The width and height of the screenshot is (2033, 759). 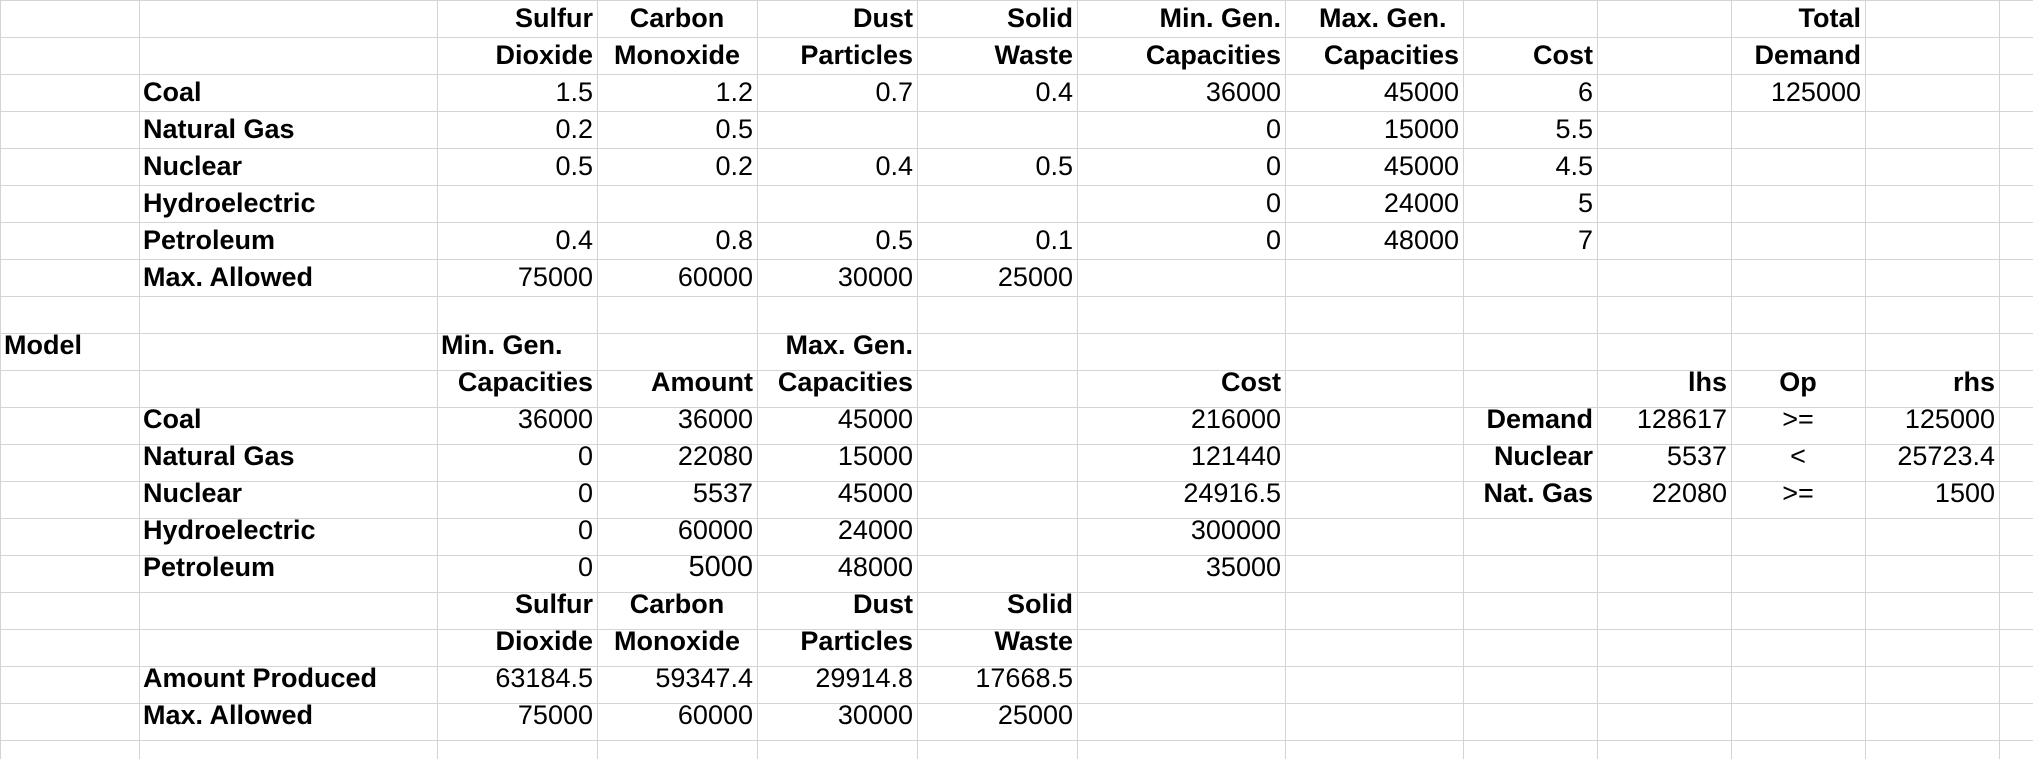 What do you see at coordinates (875, 530) in the screenshot?
I see `model-hydro-max: 24000` at bounding box center [875, 530].